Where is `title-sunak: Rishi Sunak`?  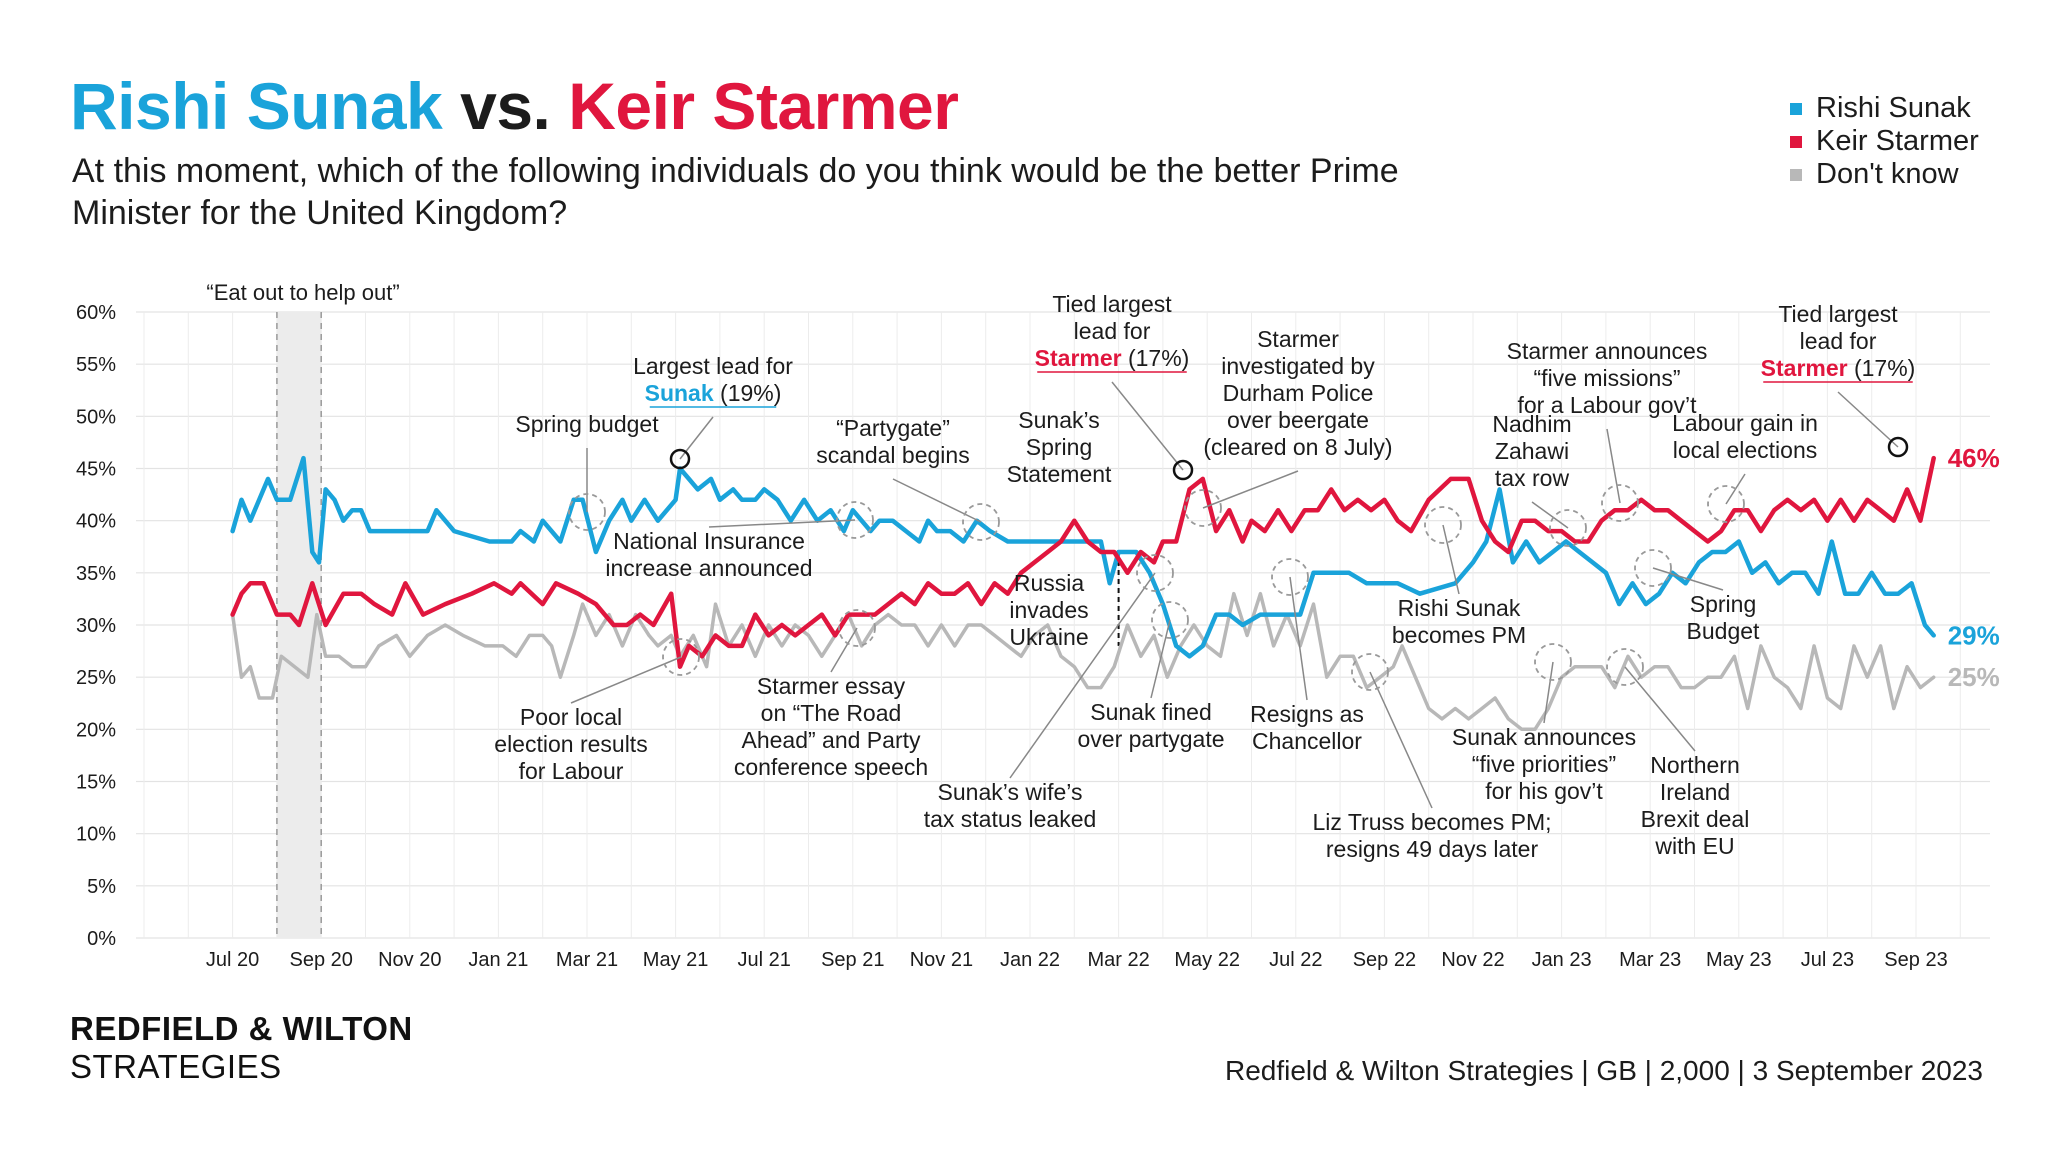
title-sunak: Rishi Sunak is located at coordinates (256, 106).